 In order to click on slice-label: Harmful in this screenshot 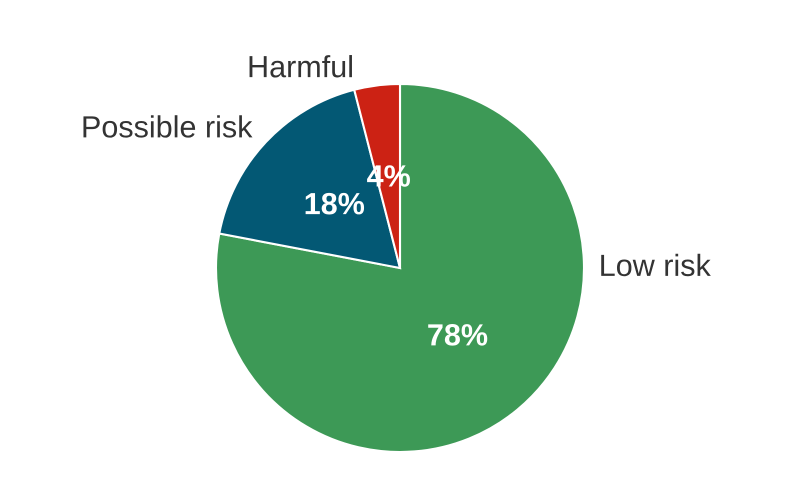, I will do `click(301, 66)`.